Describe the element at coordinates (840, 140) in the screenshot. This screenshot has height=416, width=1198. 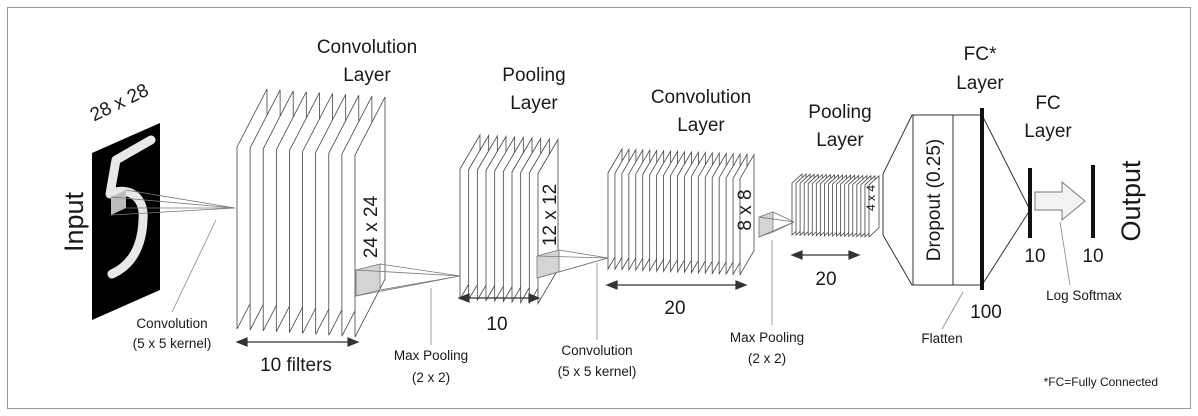
I see `pool2-title-line2: Layer` at that location.